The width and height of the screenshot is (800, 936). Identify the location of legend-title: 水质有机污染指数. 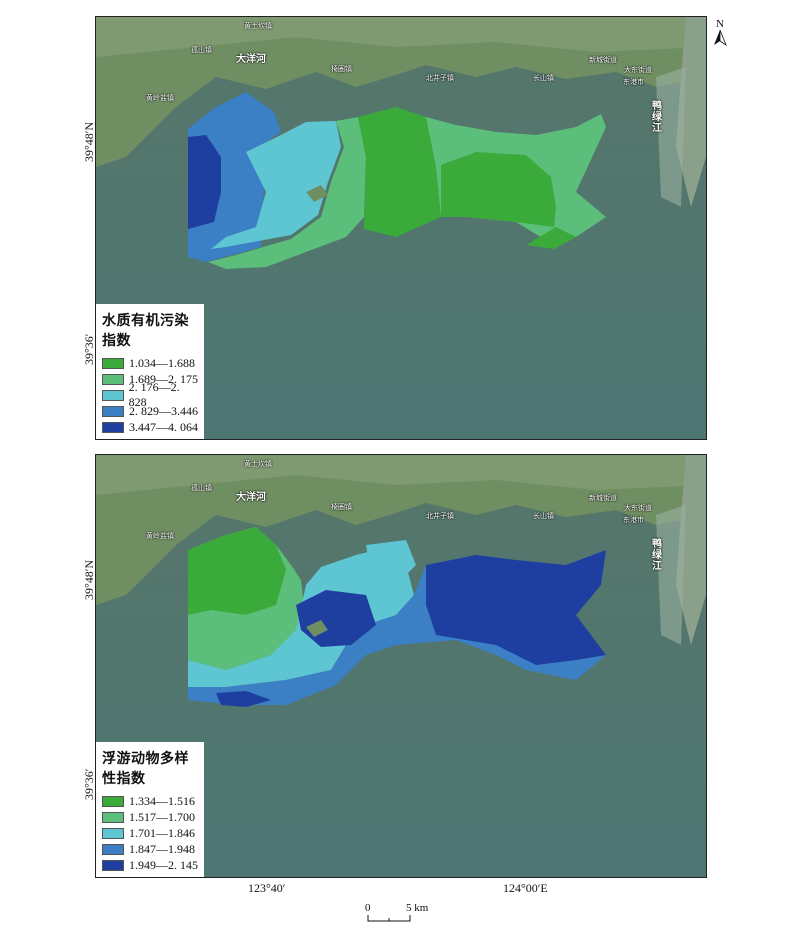
(145, 331).